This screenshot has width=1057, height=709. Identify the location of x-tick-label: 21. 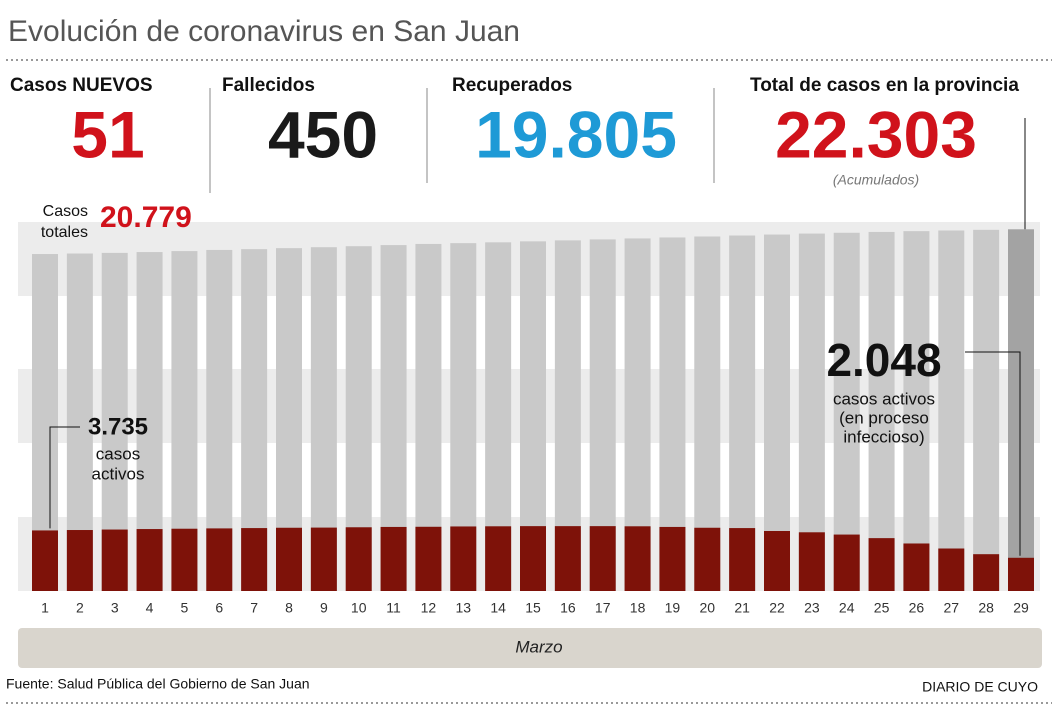
(742, 608).